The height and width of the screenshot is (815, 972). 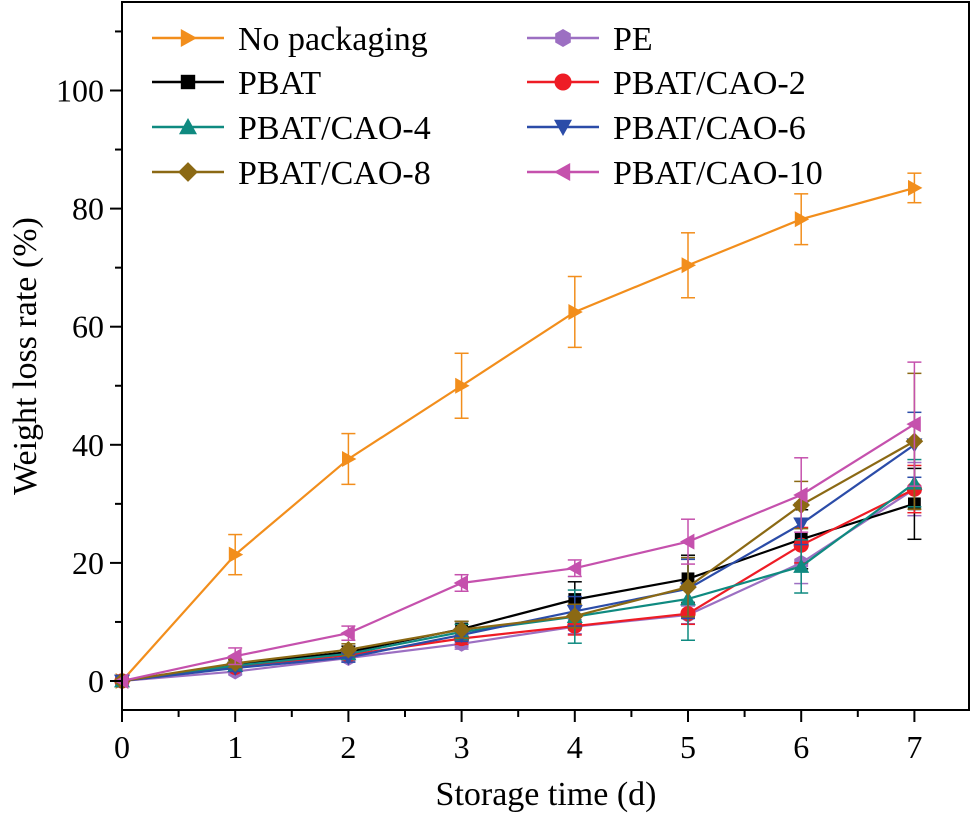 What do you see at coordinates (709, 128) in the screenshot?
I see `legend-label: PBAT/CAO-6` at bounding box center [709, 128].